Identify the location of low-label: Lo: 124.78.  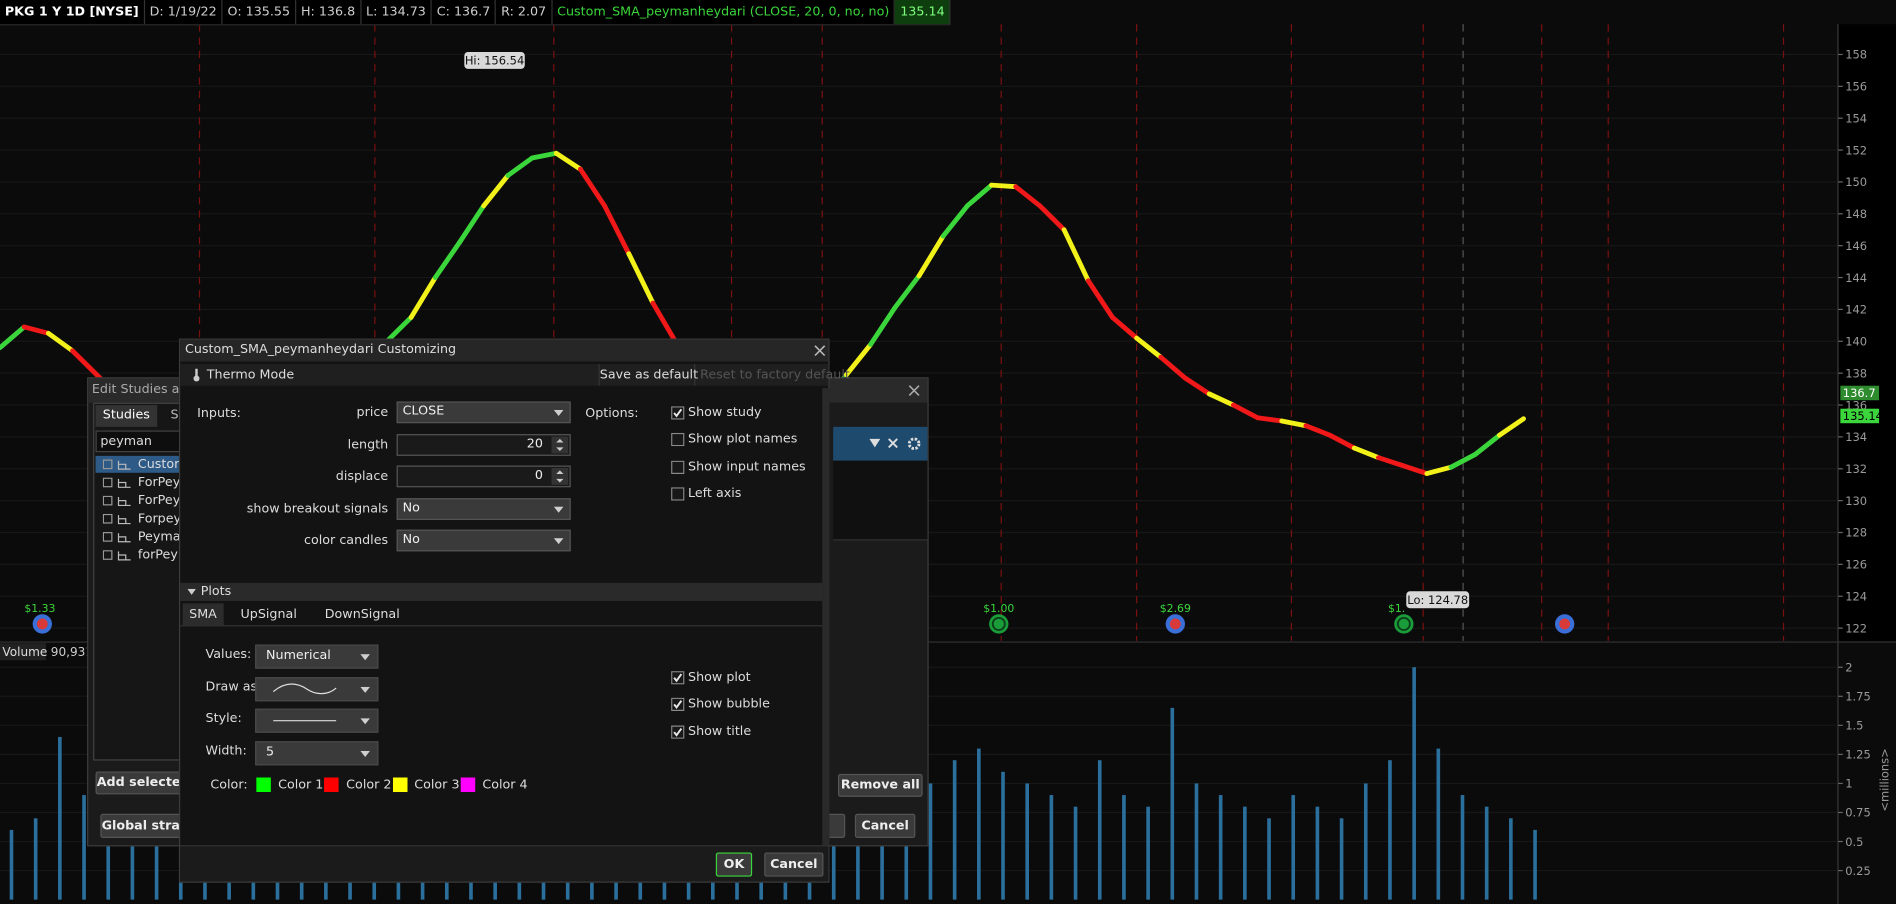
(1437, 600).